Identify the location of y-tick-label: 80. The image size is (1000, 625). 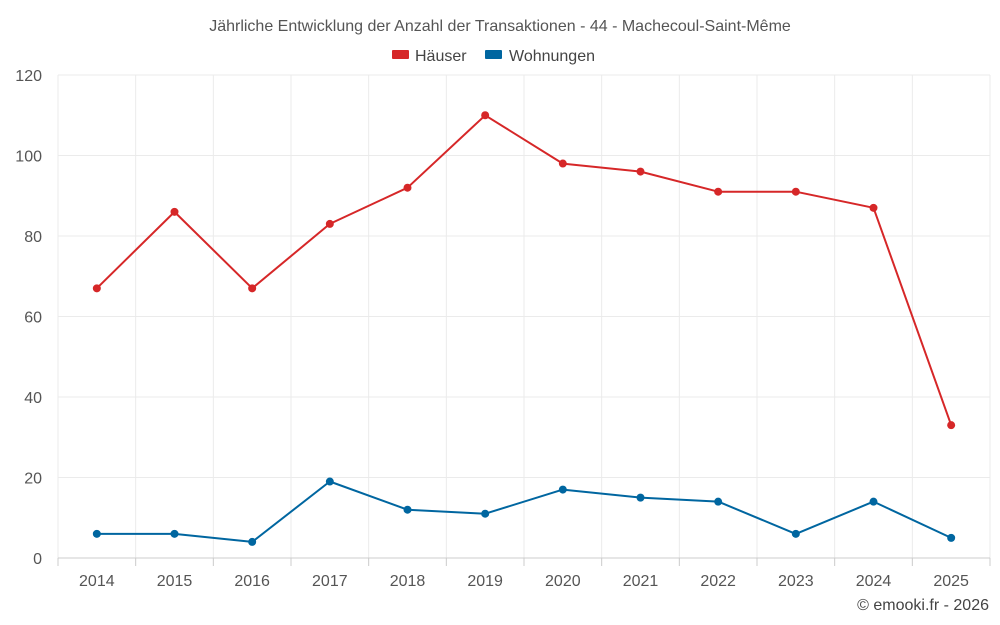
(33, 237).